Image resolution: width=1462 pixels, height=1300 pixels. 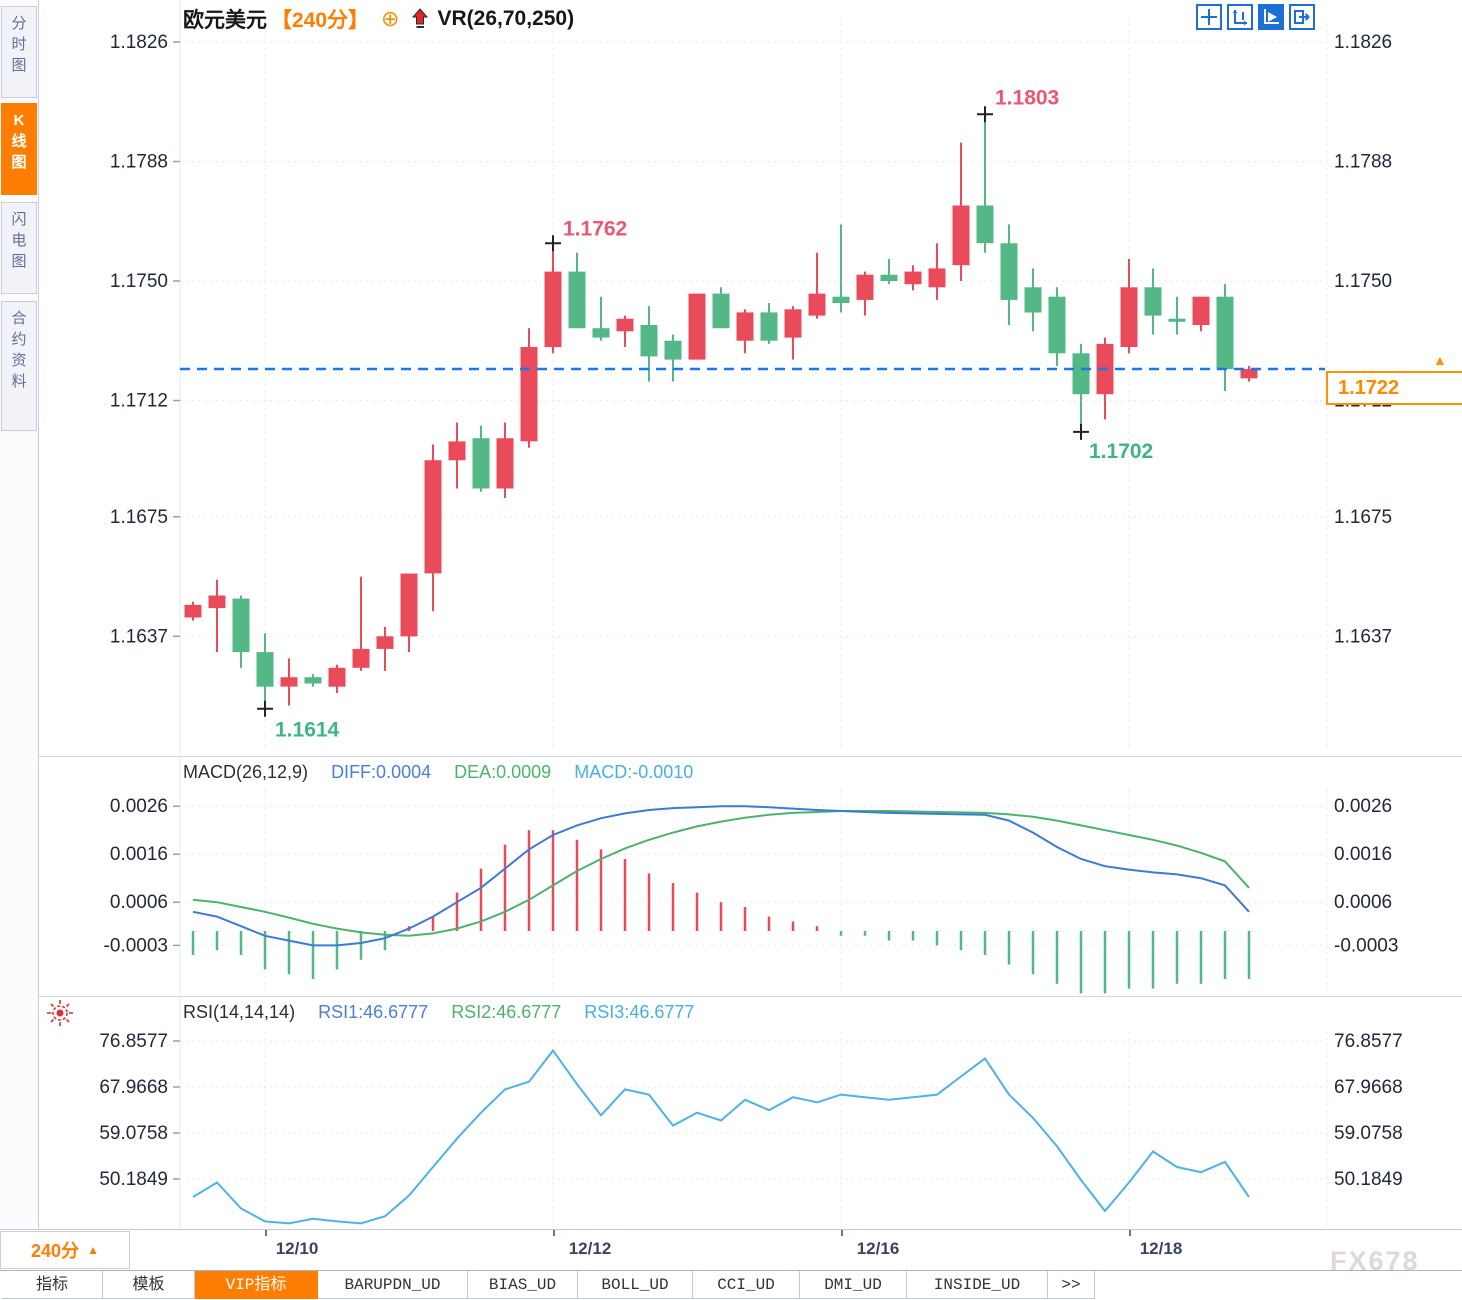 What do you see at coordinates (853, 1285) in the screenshot?
I see `bottom-tab-DMI_UD: DMI_UD` at bounding box center [853, 1285].